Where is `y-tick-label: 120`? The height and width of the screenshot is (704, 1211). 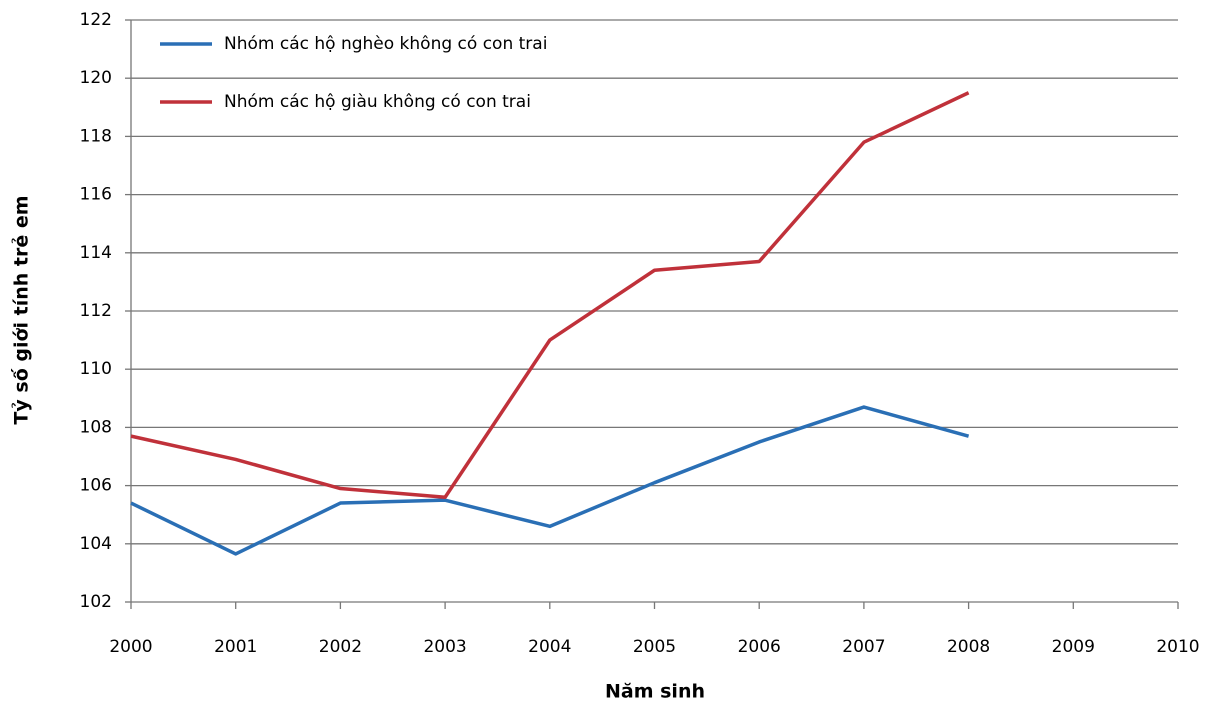 y-tick-label: 120 is located at coordinates (96, 78).